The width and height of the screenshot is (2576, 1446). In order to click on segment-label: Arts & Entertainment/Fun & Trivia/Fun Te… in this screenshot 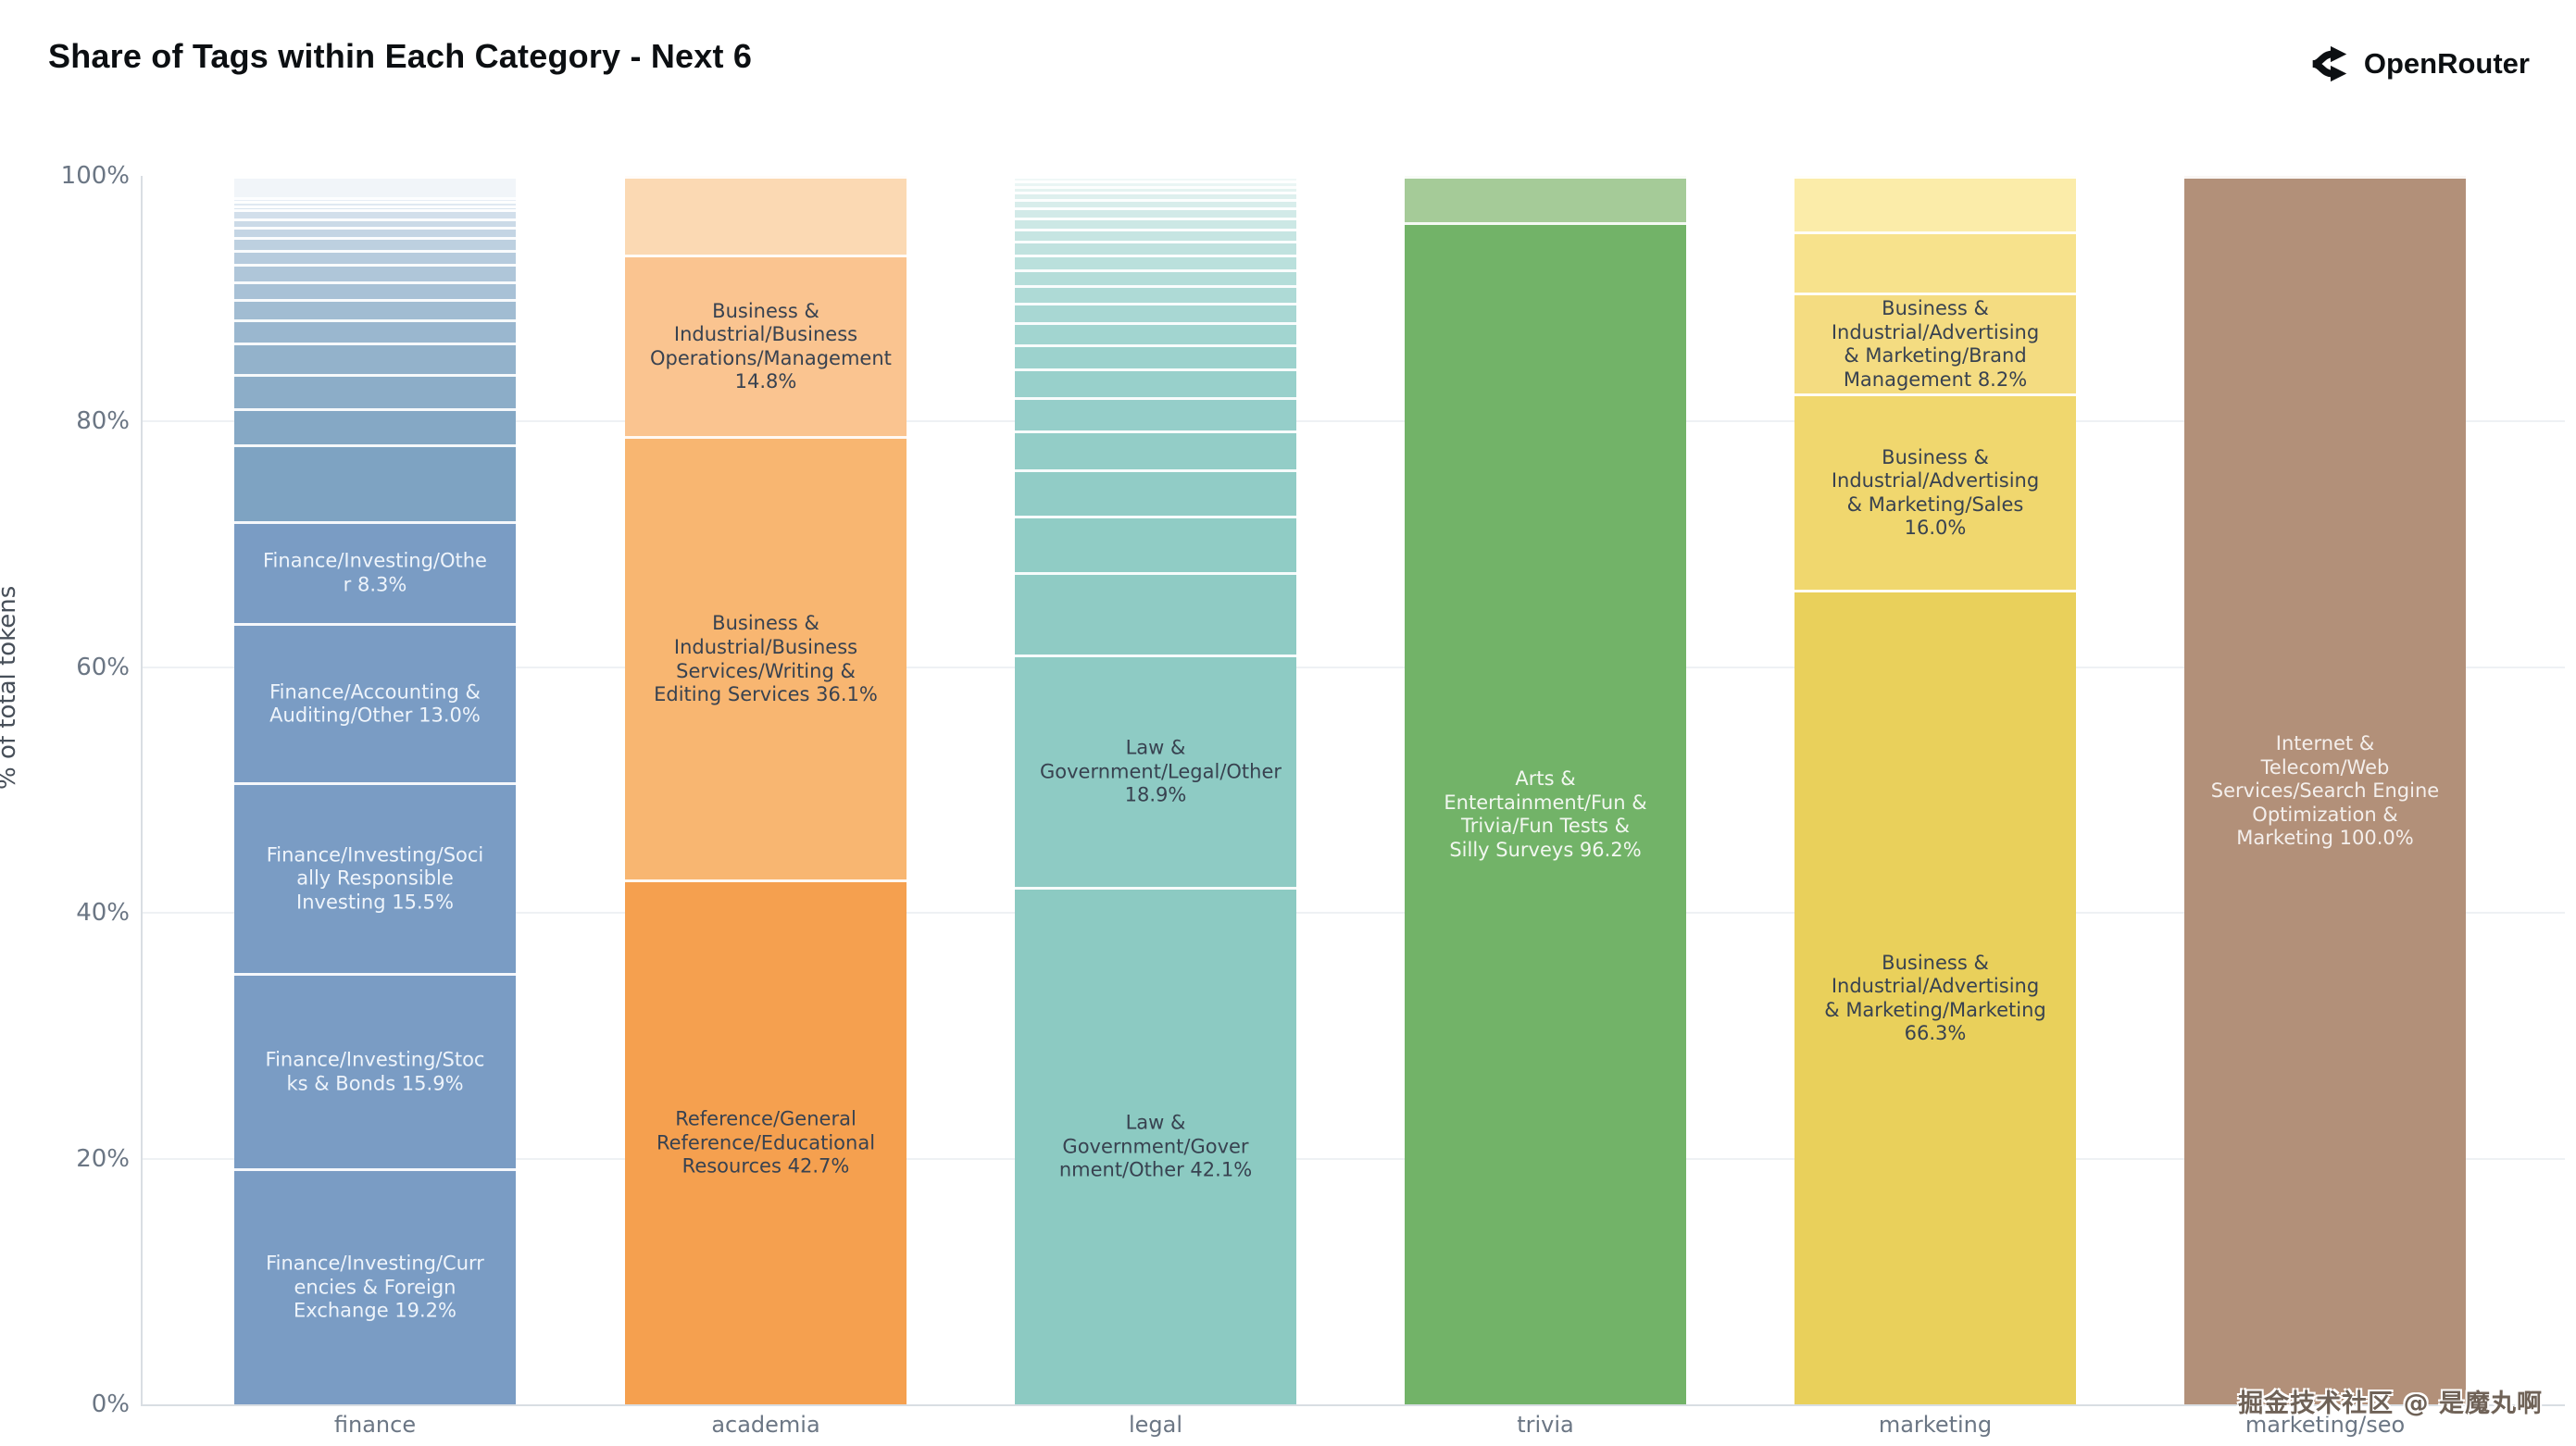, I will do `click(1545, 814)`.